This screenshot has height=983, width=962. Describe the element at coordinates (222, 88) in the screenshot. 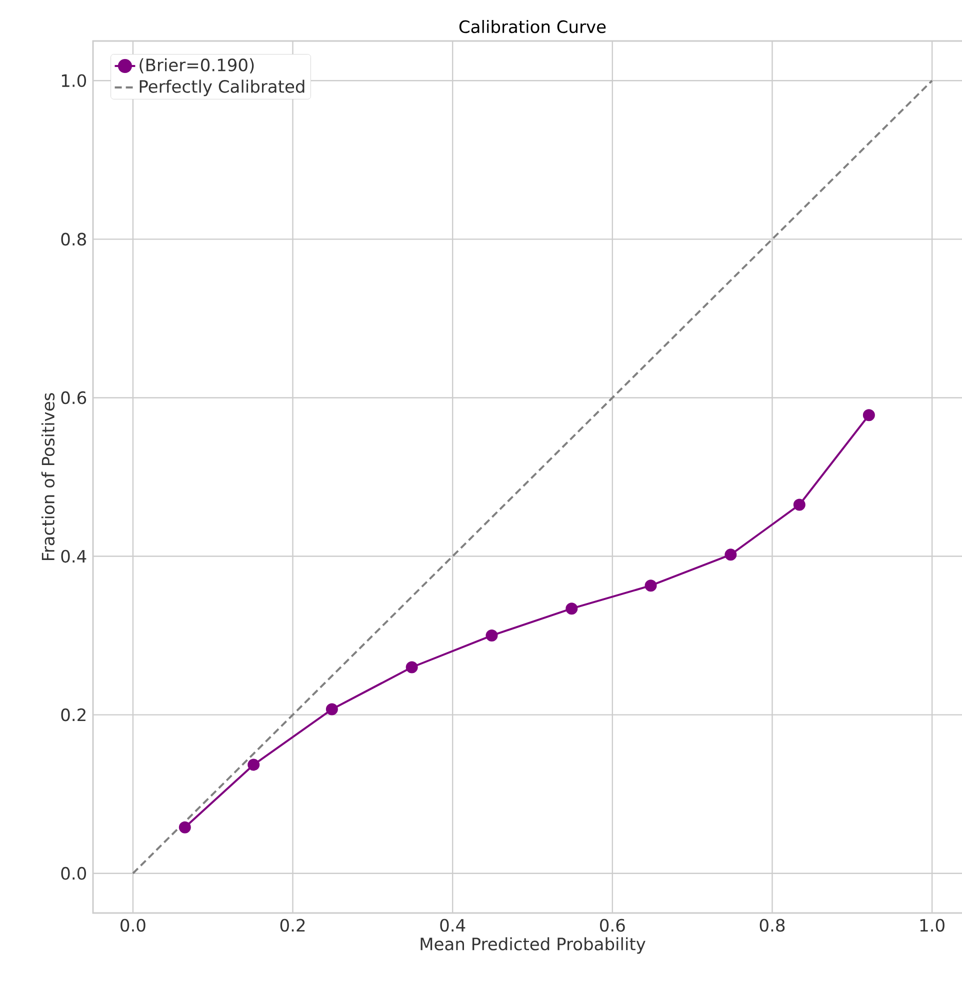

I see `legend-label: Perfectly Calibrated` at that location.